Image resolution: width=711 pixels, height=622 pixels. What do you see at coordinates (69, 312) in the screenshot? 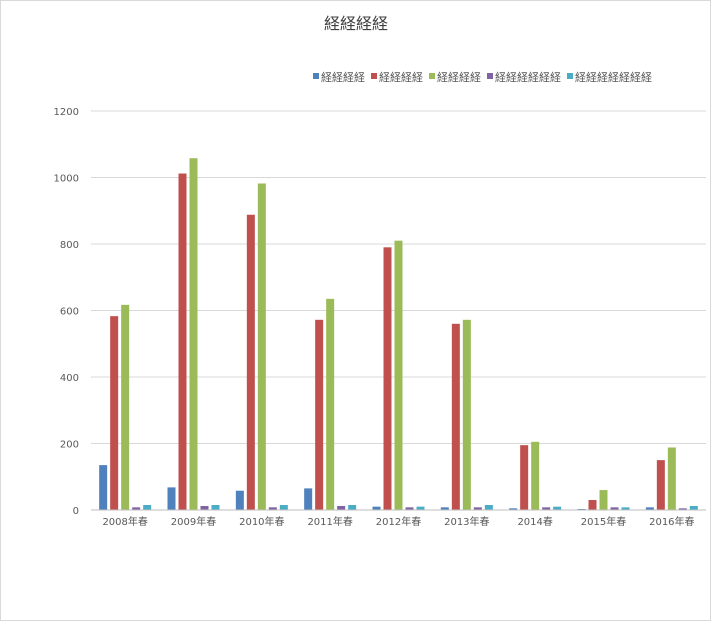
I see `y-tick-label: 600` at bounding box center [69, 312].